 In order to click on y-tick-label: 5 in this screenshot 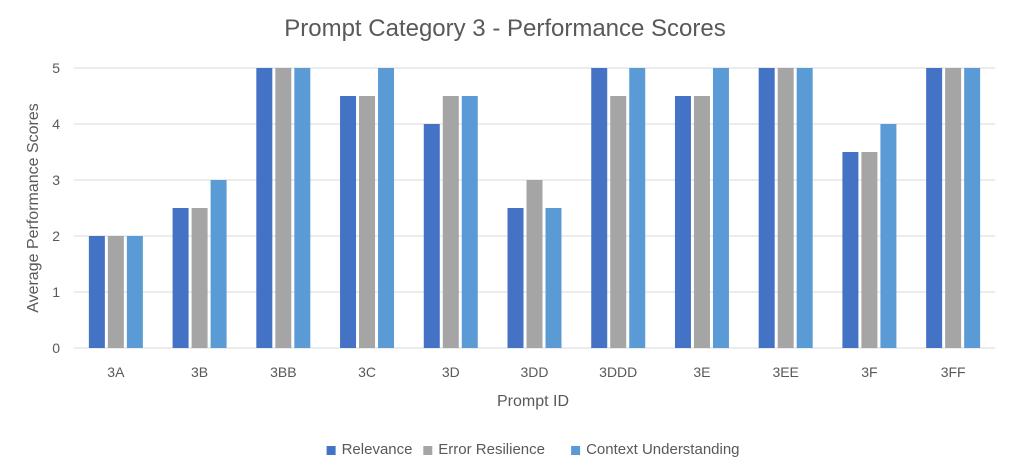, I will do `click(56, 68)`.